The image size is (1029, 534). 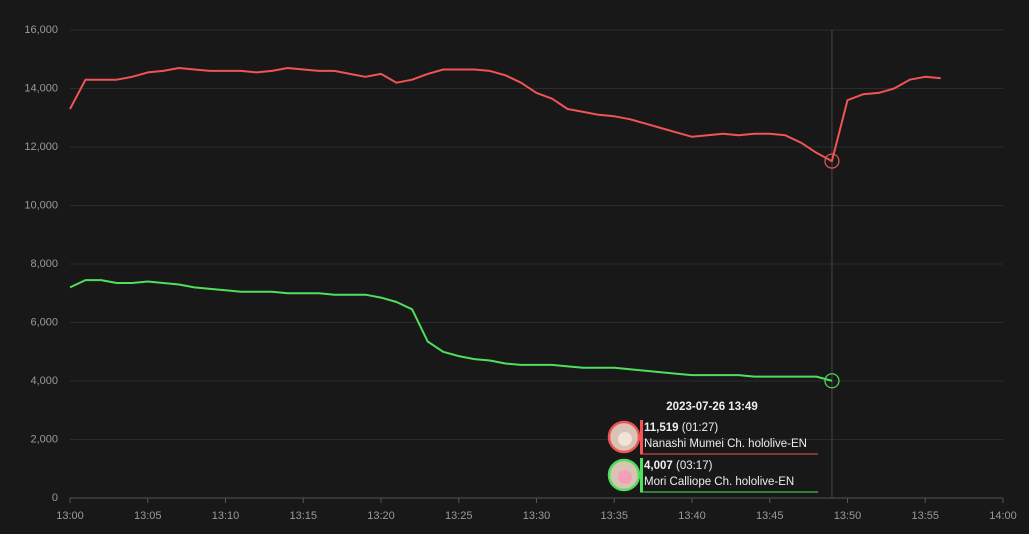 I want to click on x-tick-label: 13:00, so click(x=70, y=516).